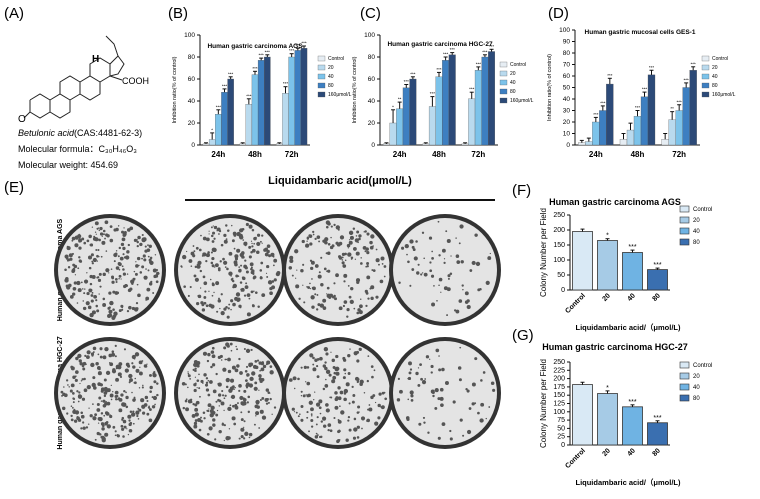  What do you see at coordinates (696, 388) in the screenshot?
I see `legend-label: 40` at bounding box center [696, 388].